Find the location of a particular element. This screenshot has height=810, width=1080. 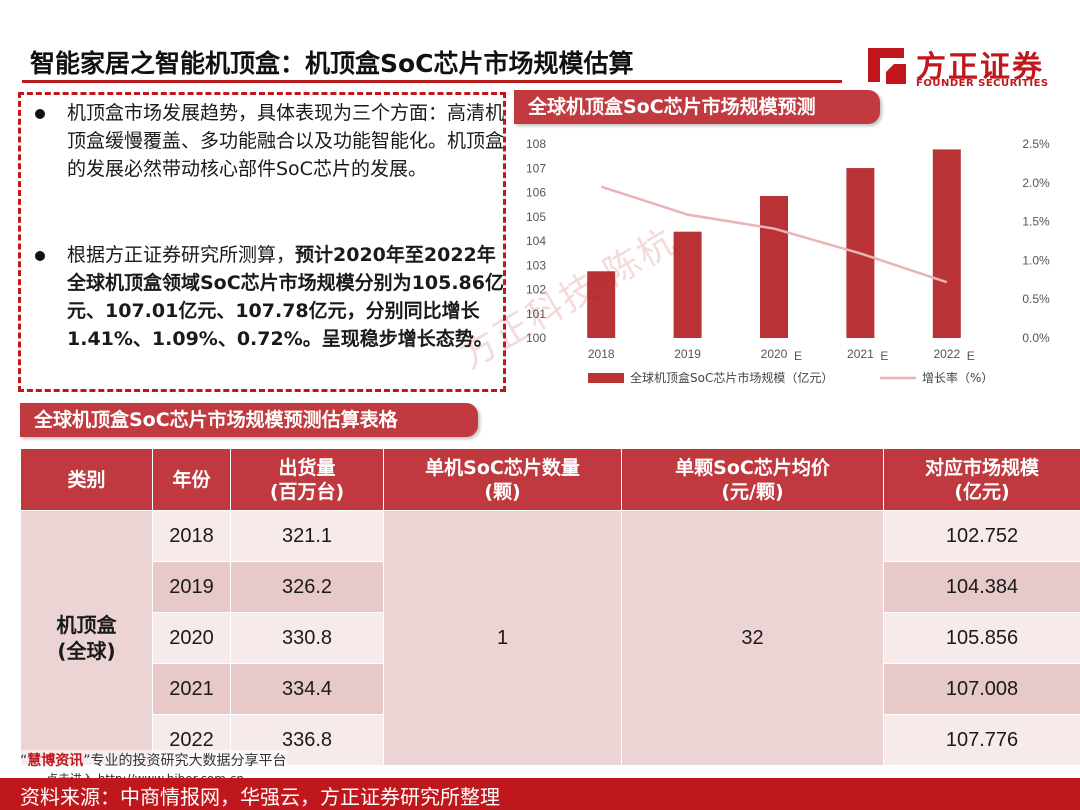

title-divider is located at coordinates (432, 81).